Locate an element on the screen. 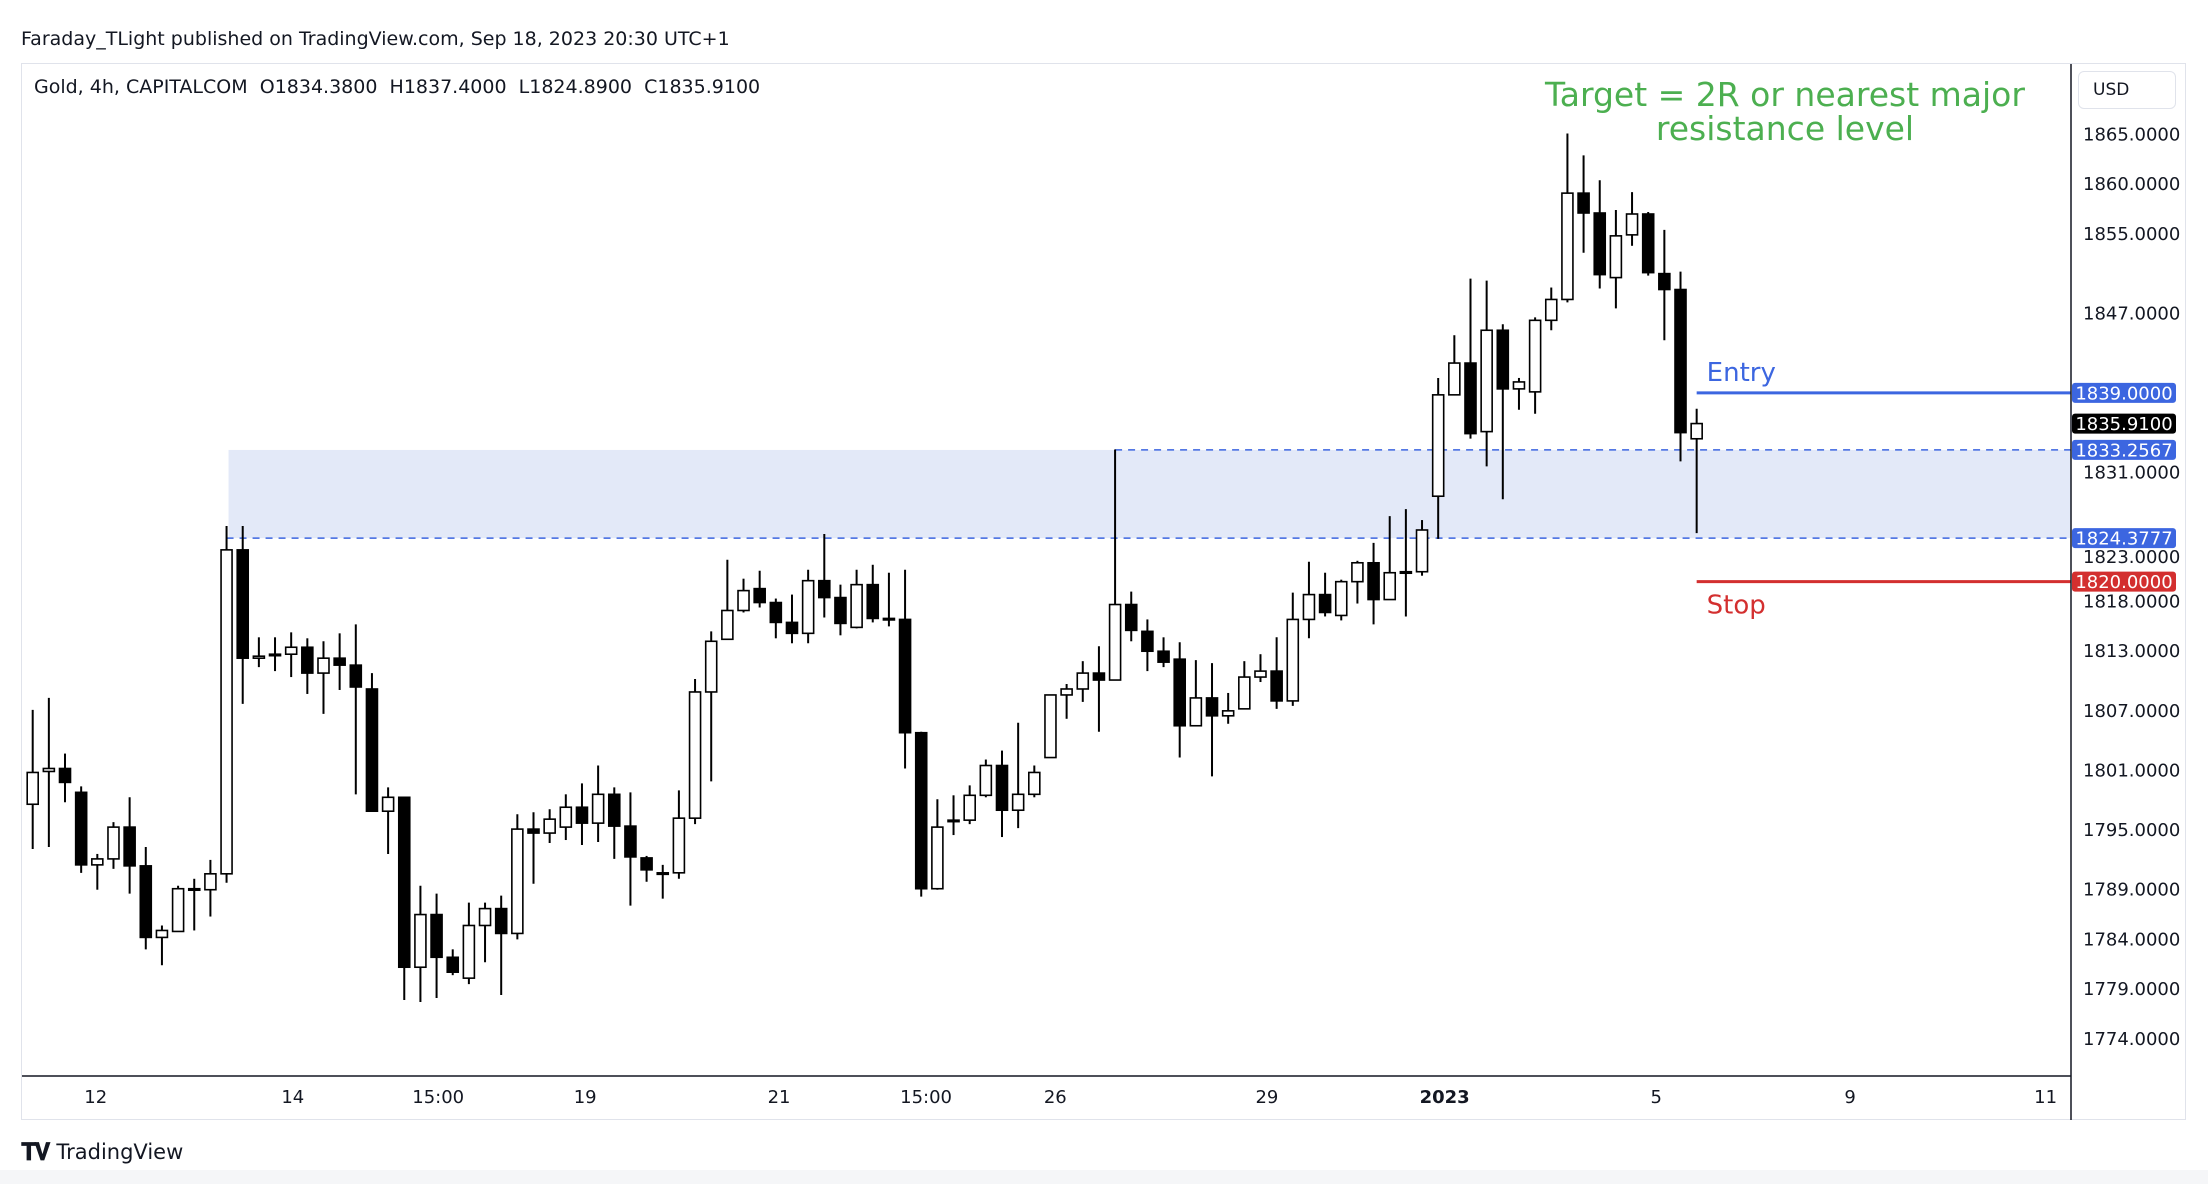  entry-tag-text: 1839.0000 is located at coordinates (2123, 393).